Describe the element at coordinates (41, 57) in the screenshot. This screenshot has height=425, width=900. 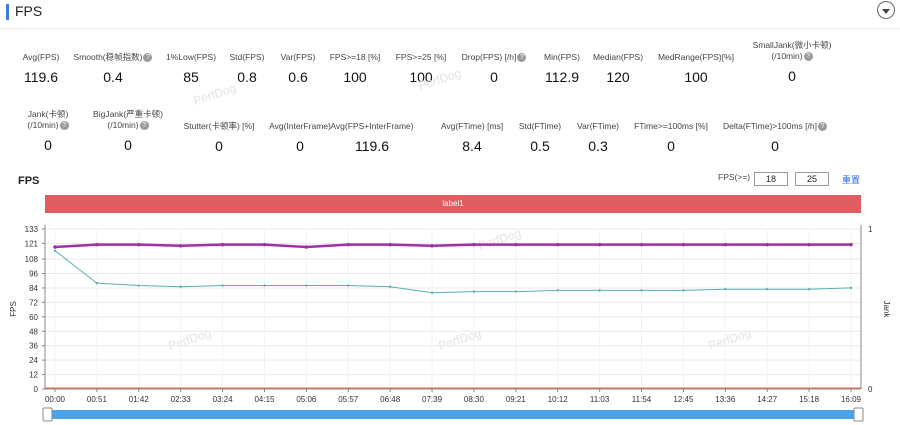
I see `metric-label-text: Avg(FPS)` at that location.